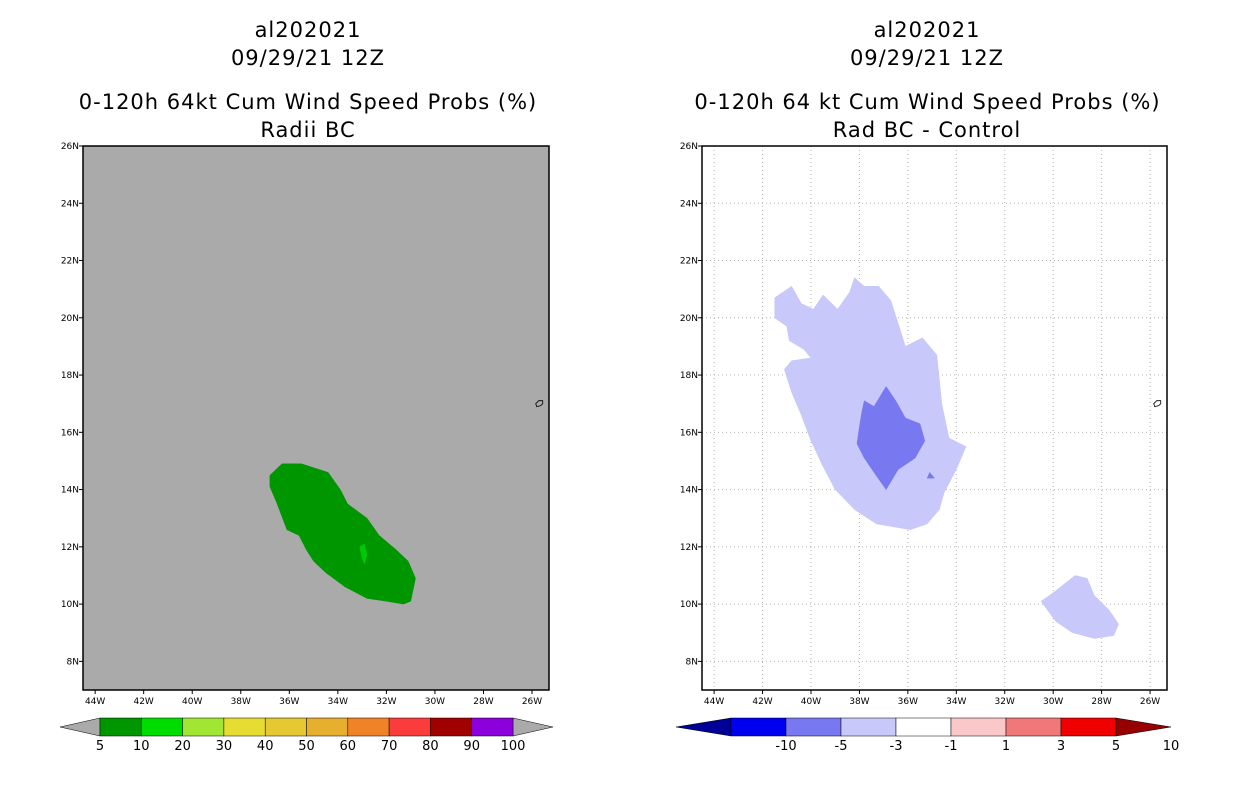 Image resolution: width=1236 pixels, height=800 pixels. What do you see at coordinates (1171, 746) in the screenshot?
I see `colorbar-label-right-7: 10` at bounding box center [1171, 746].